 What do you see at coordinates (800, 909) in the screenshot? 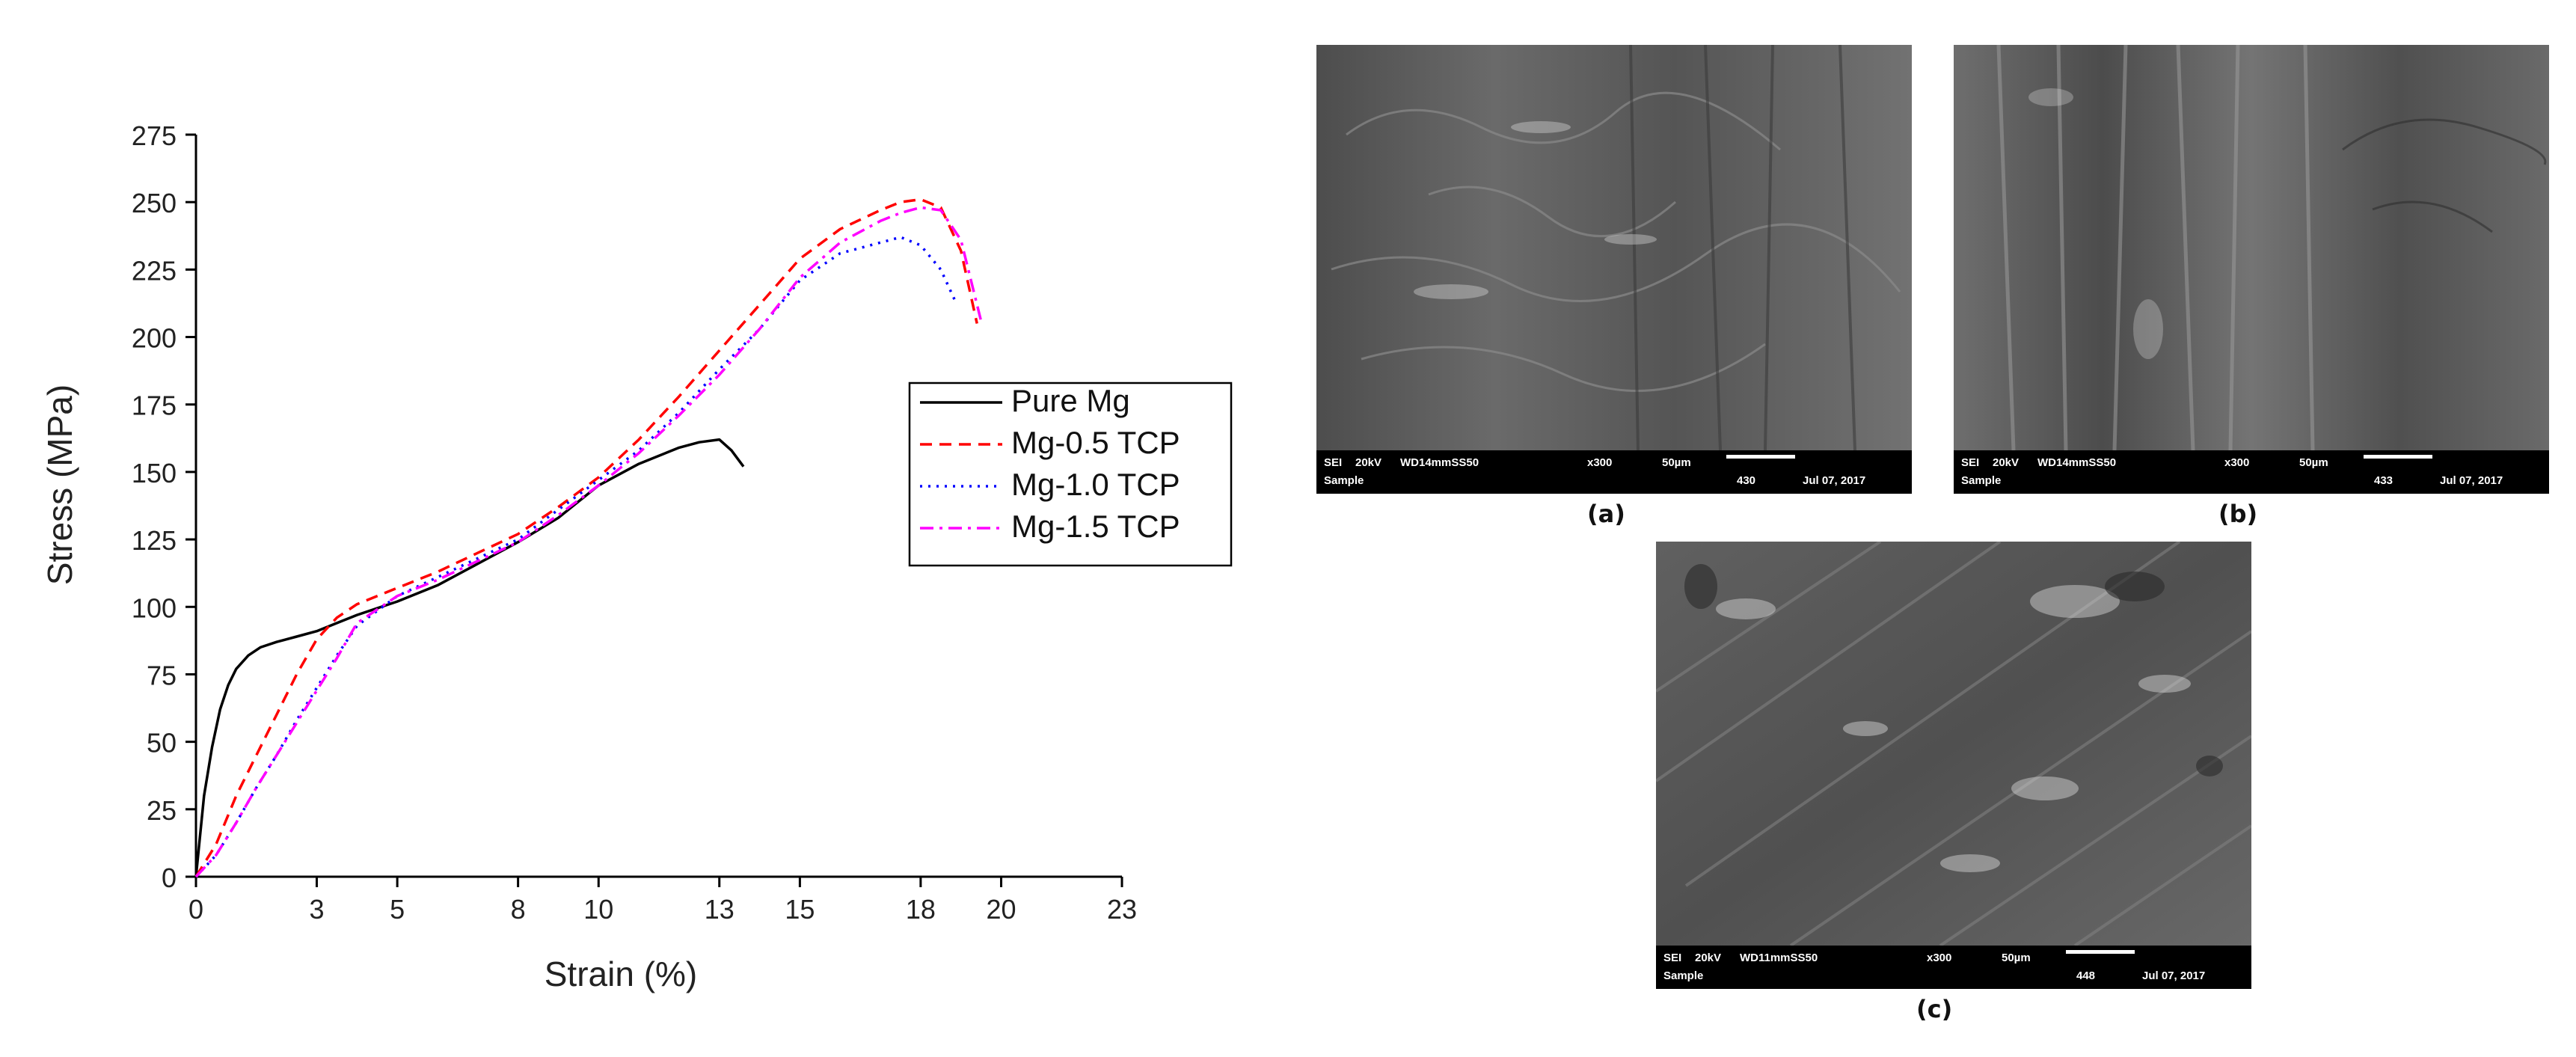
I see `x-tick-label: 15` at bounding box center [800, 909].